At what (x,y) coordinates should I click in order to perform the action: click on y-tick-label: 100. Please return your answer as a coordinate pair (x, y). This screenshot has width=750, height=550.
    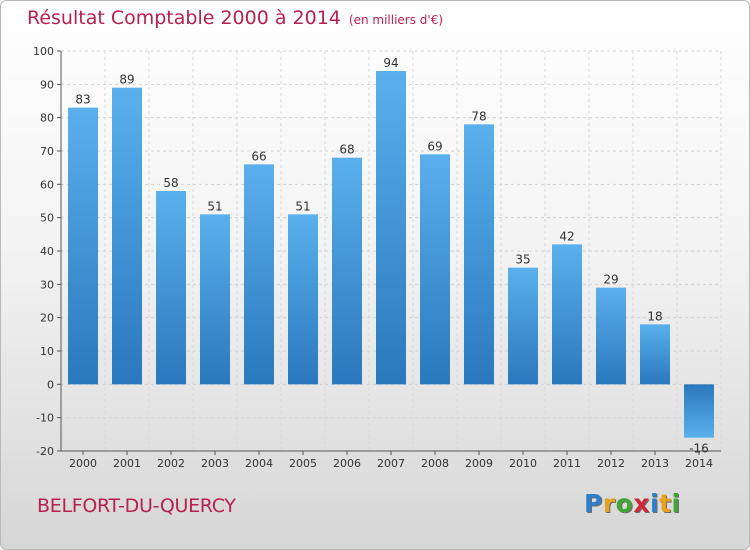
    Looking at the image, I should click on (43, 51).